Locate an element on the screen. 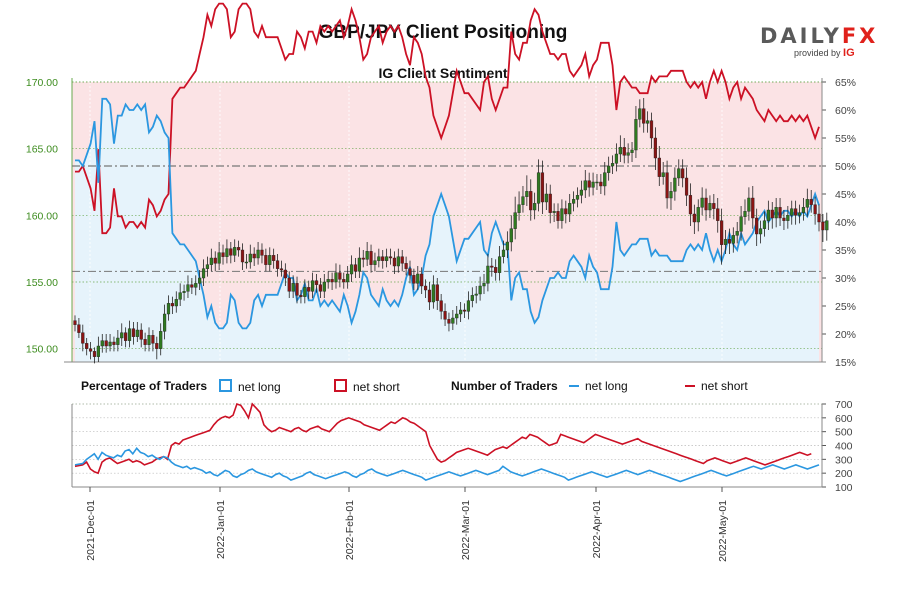 Image resolution: width=900 pixels, height=600 pixels. pct-tick-label: 45% is located at coordinates (845, 195).